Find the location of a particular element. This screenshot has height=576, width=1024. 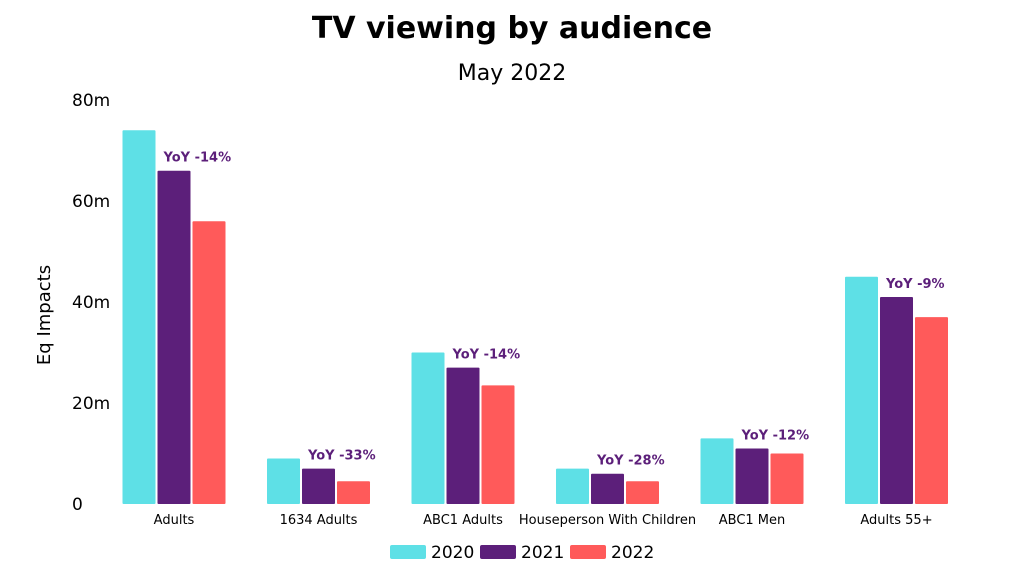

x-tick-label: Adults 55+ is located at coordinates (896, 520).